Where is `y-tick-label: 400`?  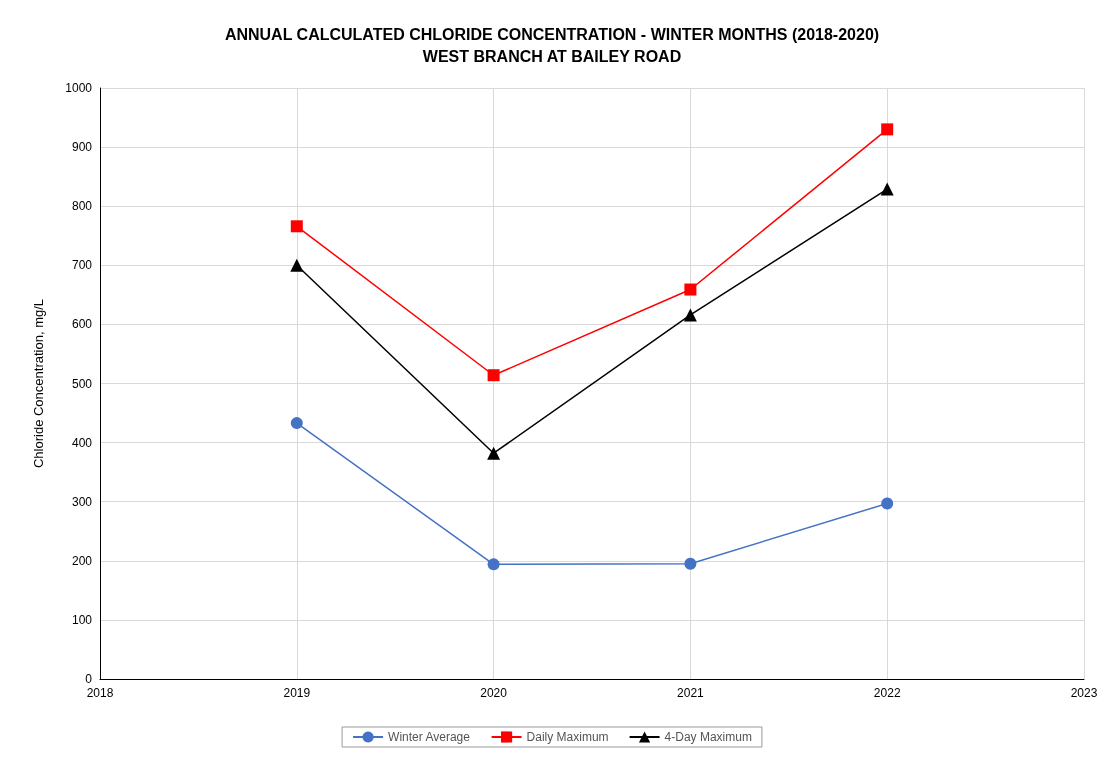
y-tick-label: 400 is located at coordinates (82, 442).